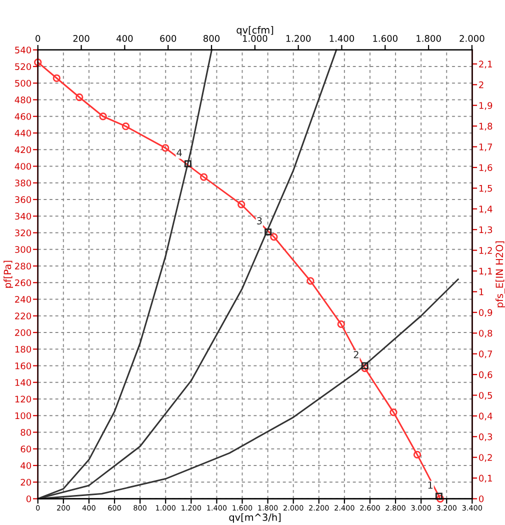 The width and height of the screenshot is (505, 525). Describe the element at coordinates (23, 399) in the screenshot. I see `y-tick-label: 120` at that location.